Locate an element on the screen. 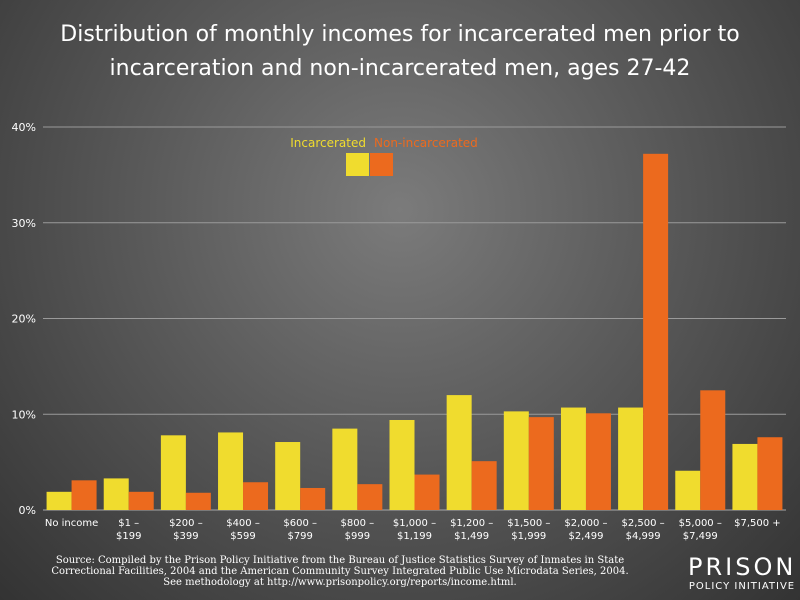 This screenshot has height=600, width=800. x-tick-label: $2,500 – is located at coordinates (643, 523).